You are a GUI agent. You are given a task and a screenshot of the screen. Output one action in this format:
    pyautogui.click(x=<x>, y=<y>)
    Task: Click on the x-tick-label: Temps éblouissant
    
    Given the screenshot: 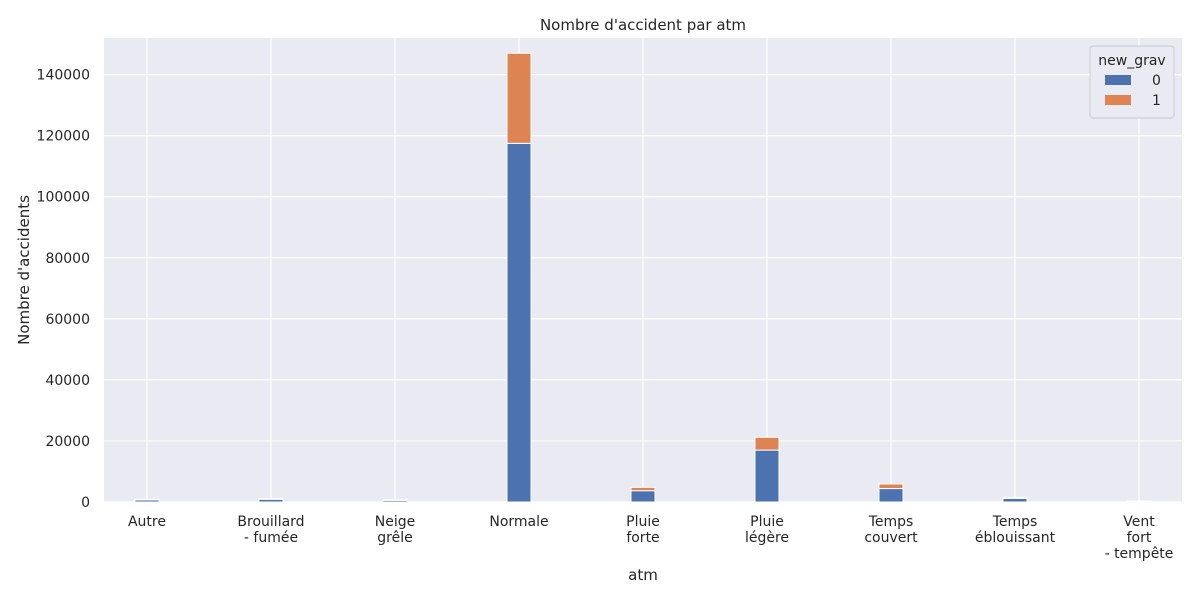 What is the action you would take?
    pyautogui.click(x=1015, y=530)
    